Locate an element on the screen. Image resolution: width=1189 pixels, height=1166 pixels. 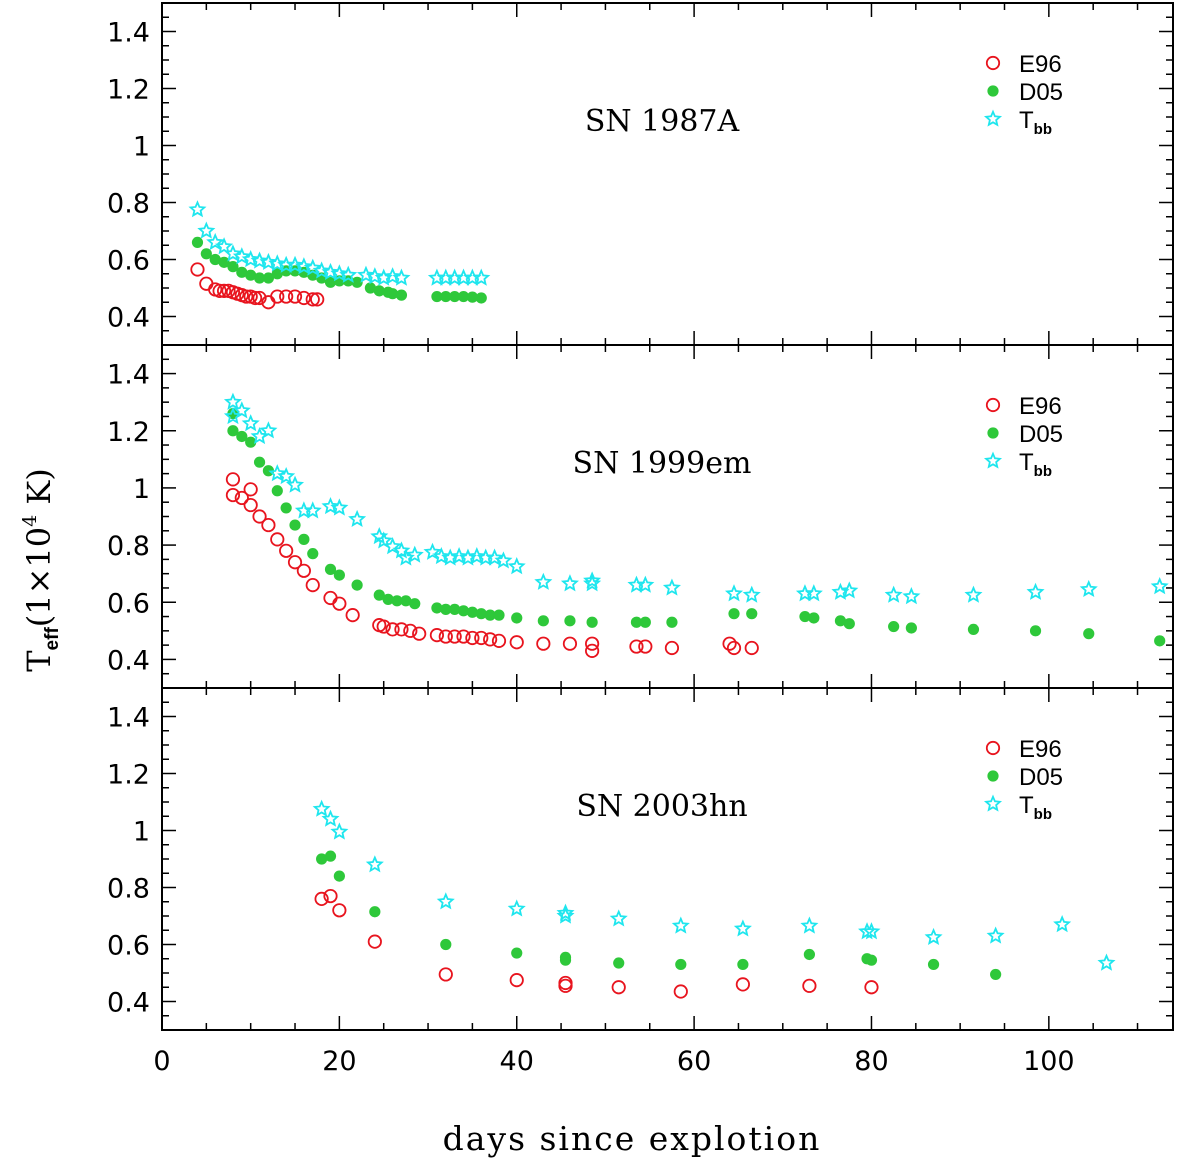
y-tick-label: 1.4 is located at coordinates (128, 718).